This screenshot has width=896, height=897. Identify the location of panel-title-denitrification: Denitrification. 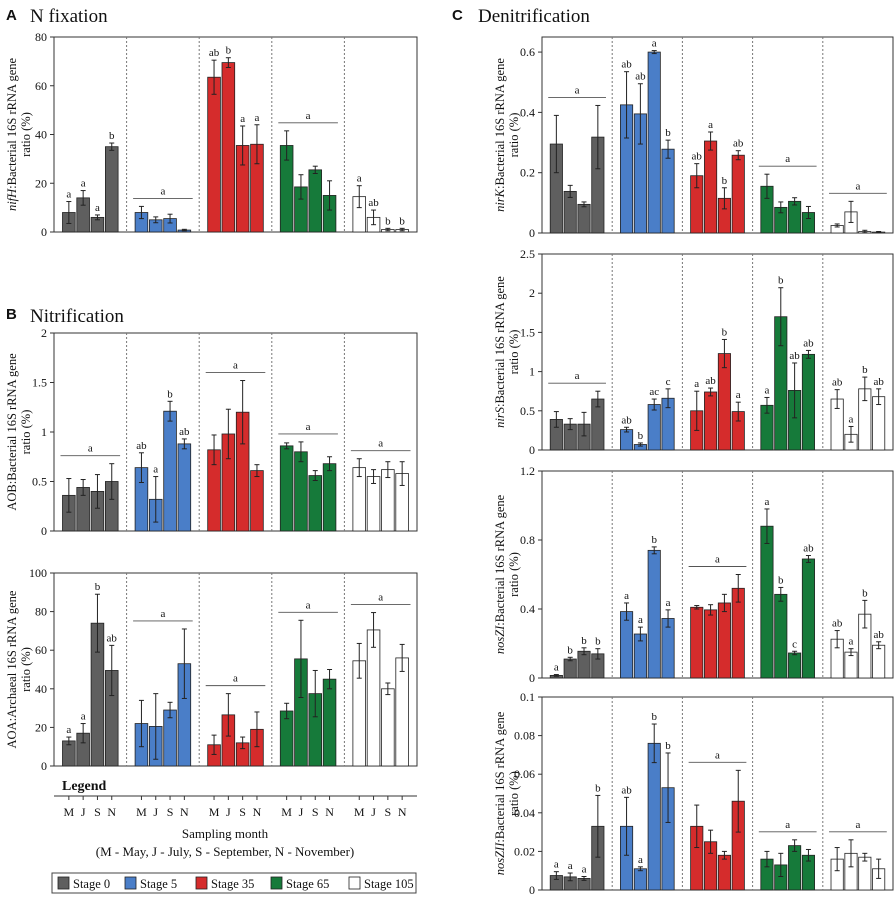
(534, 16).